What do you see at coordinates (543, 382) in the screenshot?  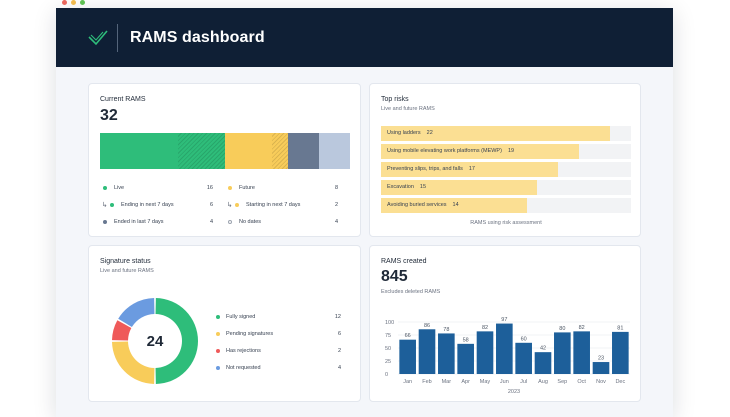 I see `x-tick-label: Aug` at bounding box center [543, 382].